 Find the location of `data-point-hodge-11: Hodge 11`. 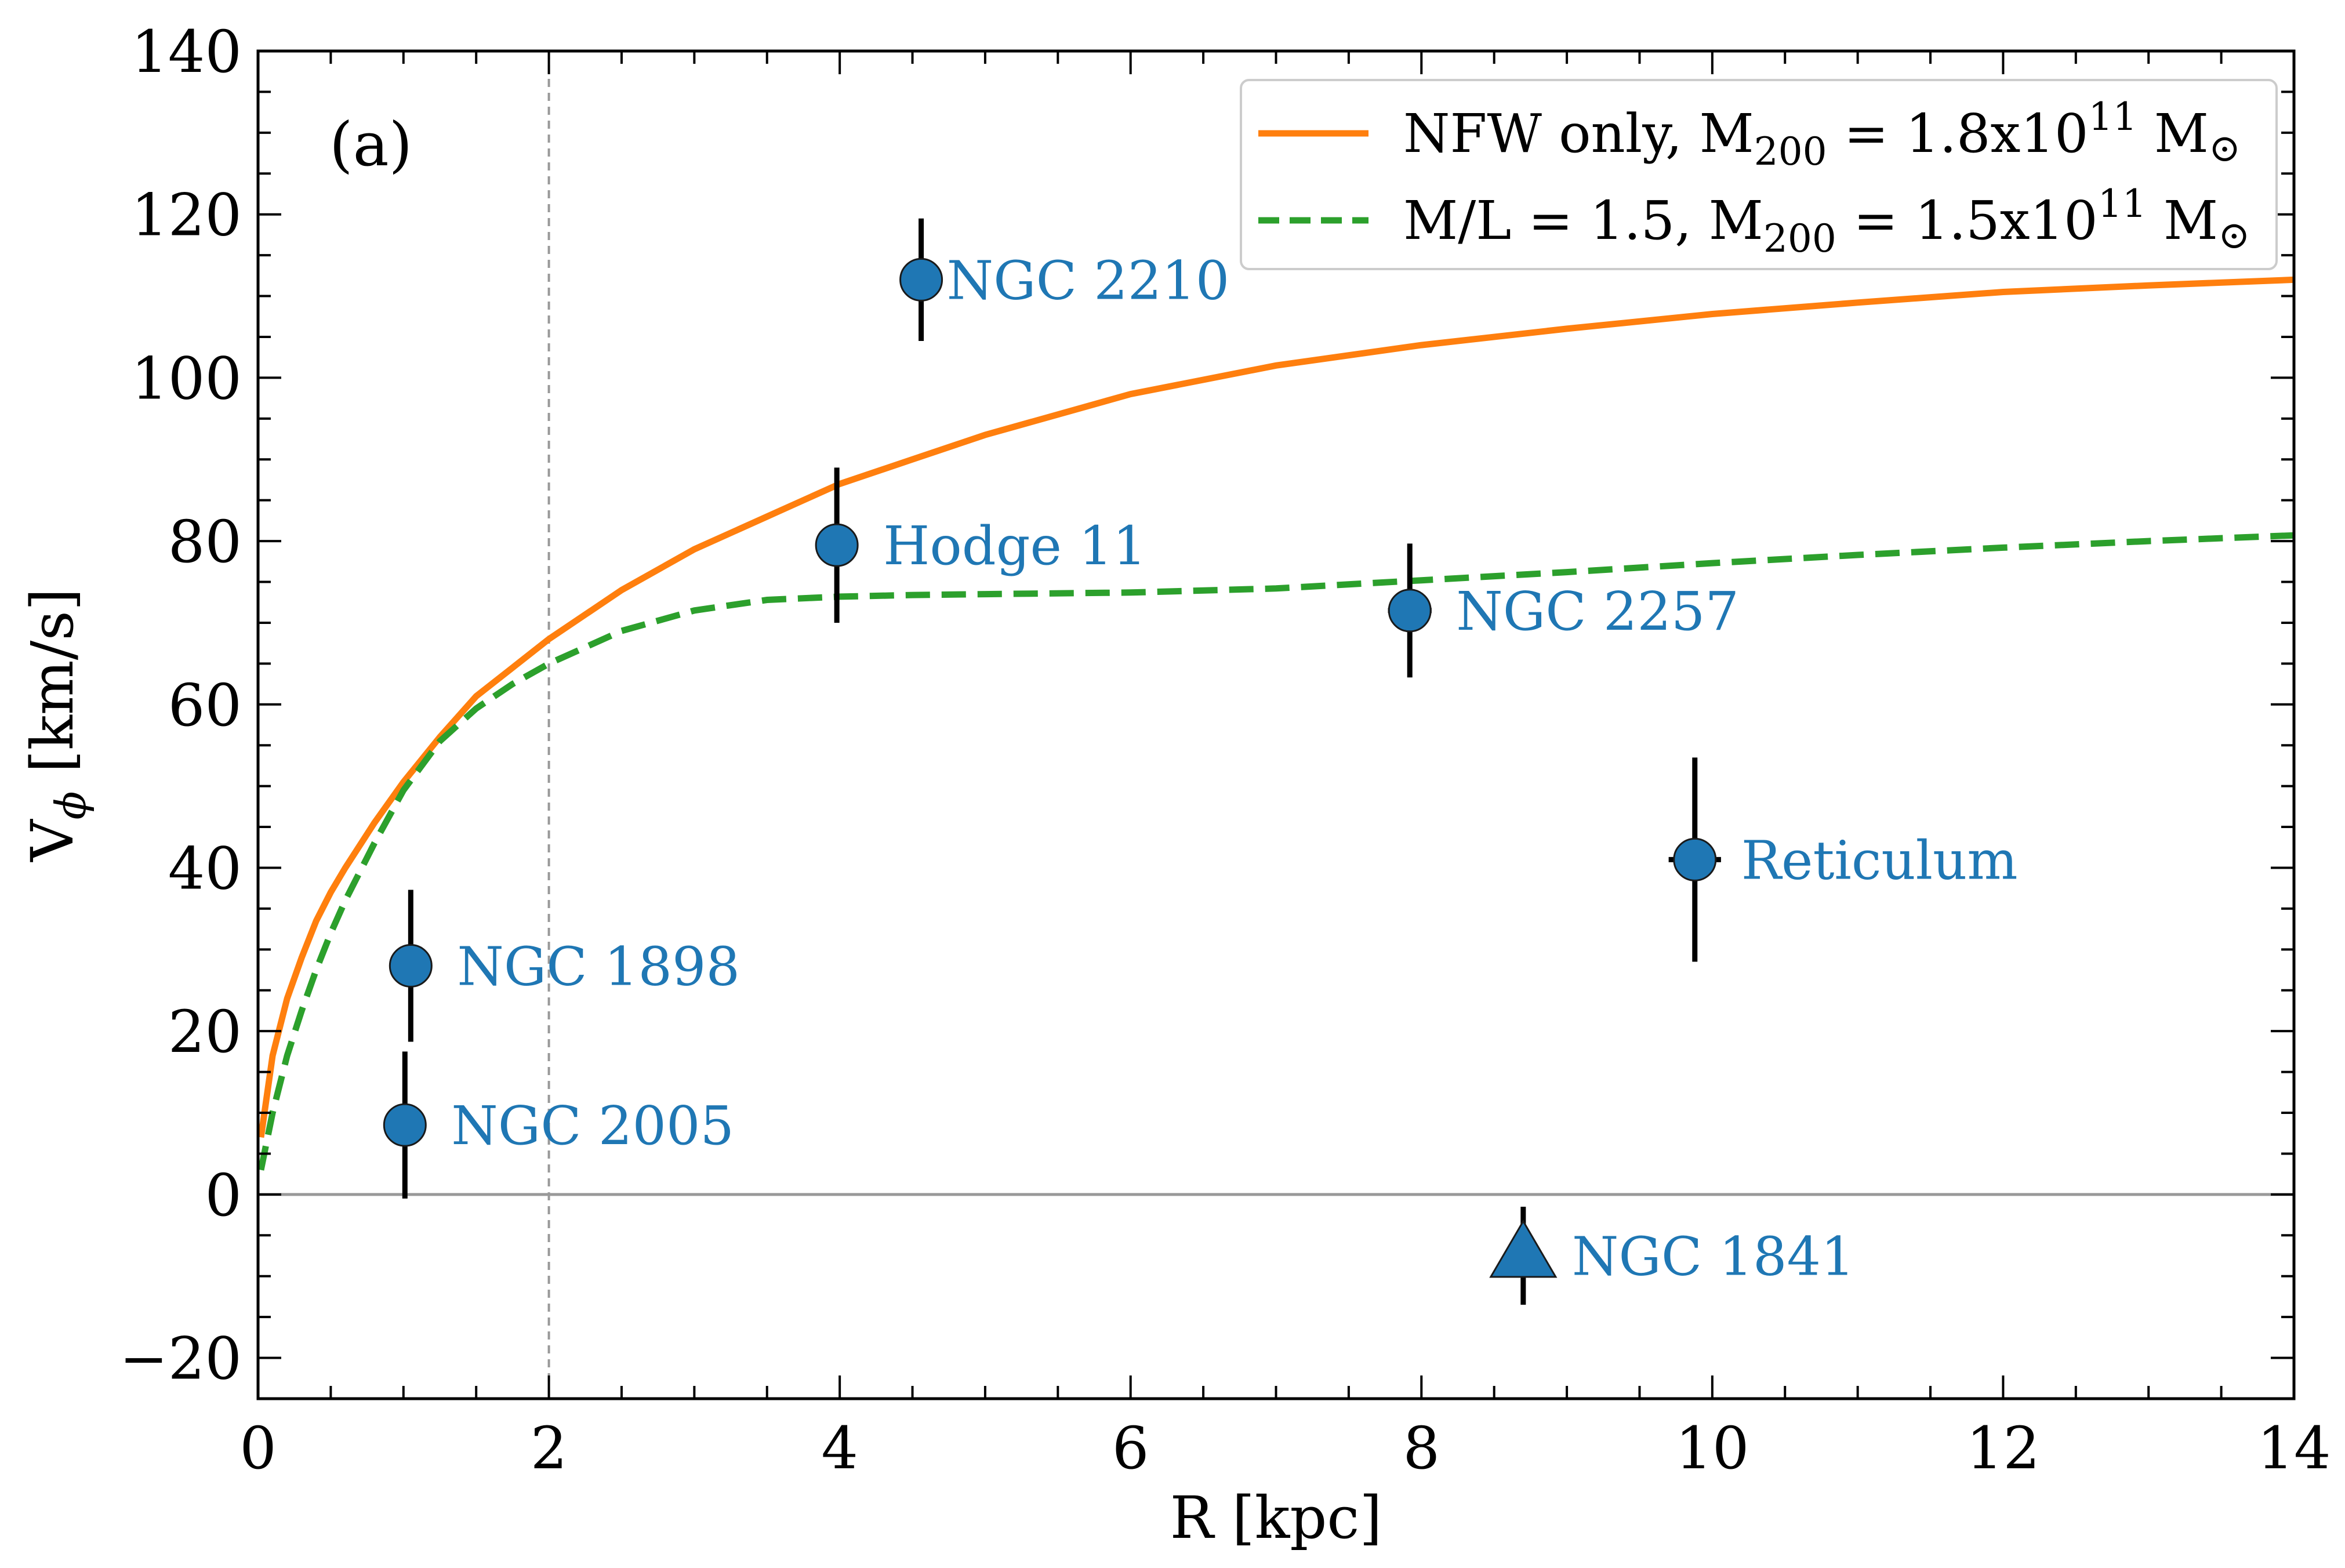

data-point-hodge-11: Hodge 11 is located at coordinates (981, 545).